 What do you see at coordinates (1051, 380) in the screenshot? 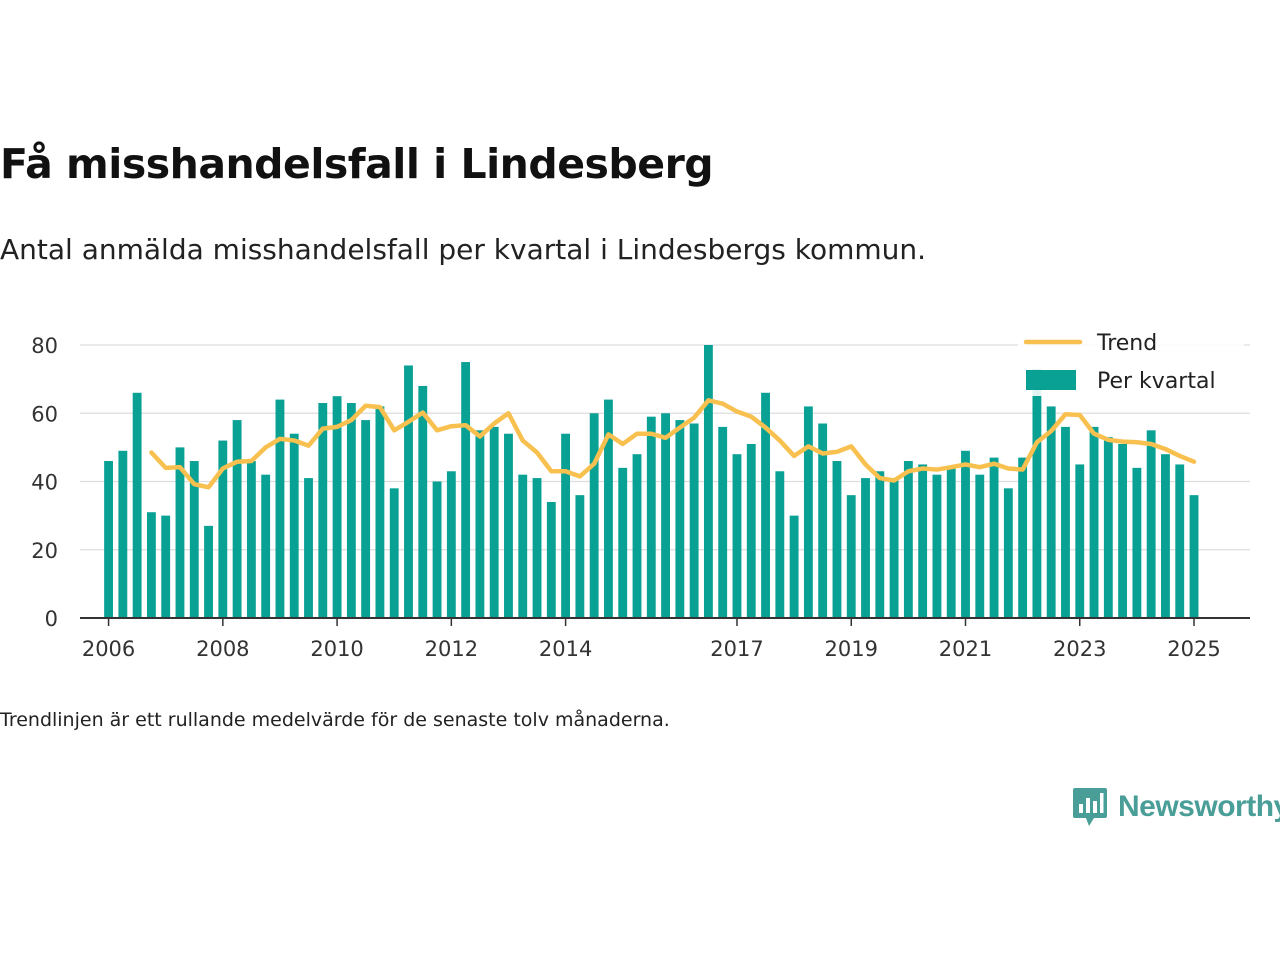
I see `legend-bar-swatch` at bounding box center [1051, 380].